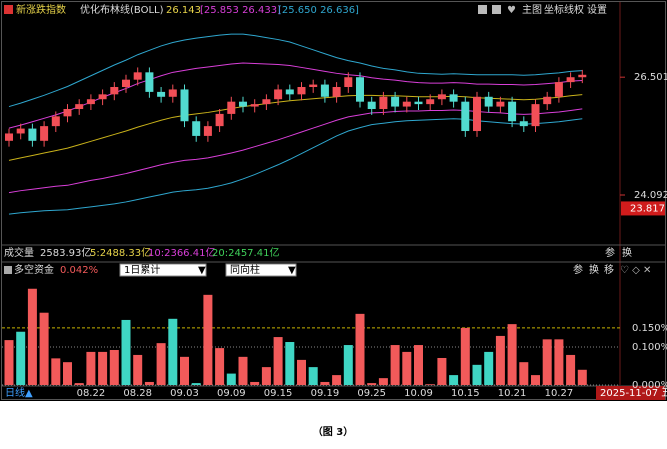  Describe the element at coordinates (91, 393) in the screenshot. I see `x-tick-label: 08.22` at that location.